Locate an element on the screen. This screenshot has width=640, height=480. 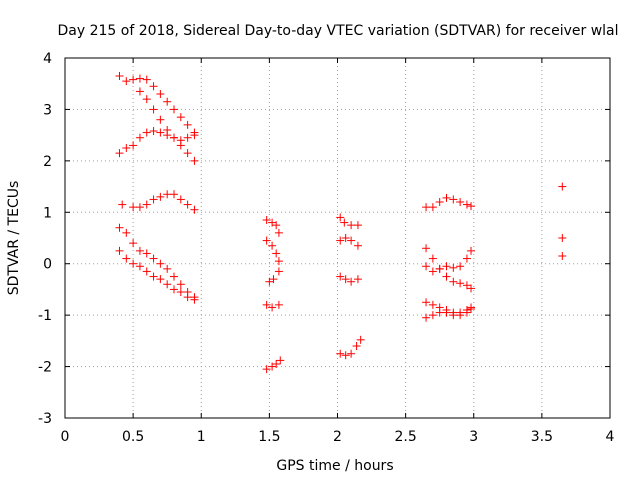
y-tick-label: 4 is located at coordinates (47, 59).